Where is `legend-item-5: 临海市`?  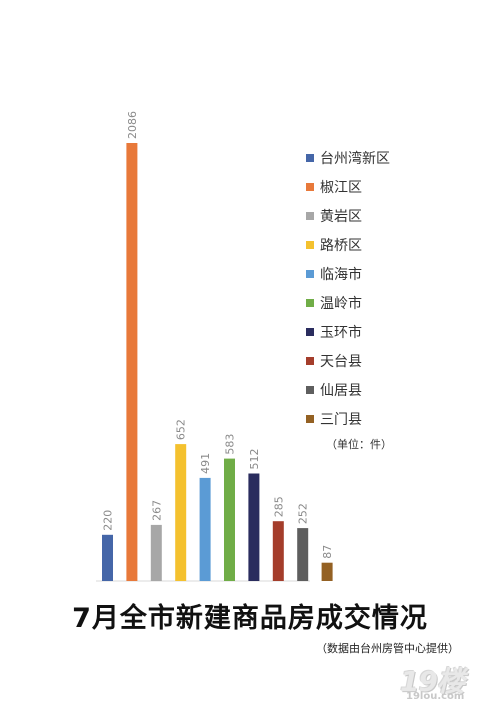
legend-item-5: 临海市 is located at coordinates (348, 273).